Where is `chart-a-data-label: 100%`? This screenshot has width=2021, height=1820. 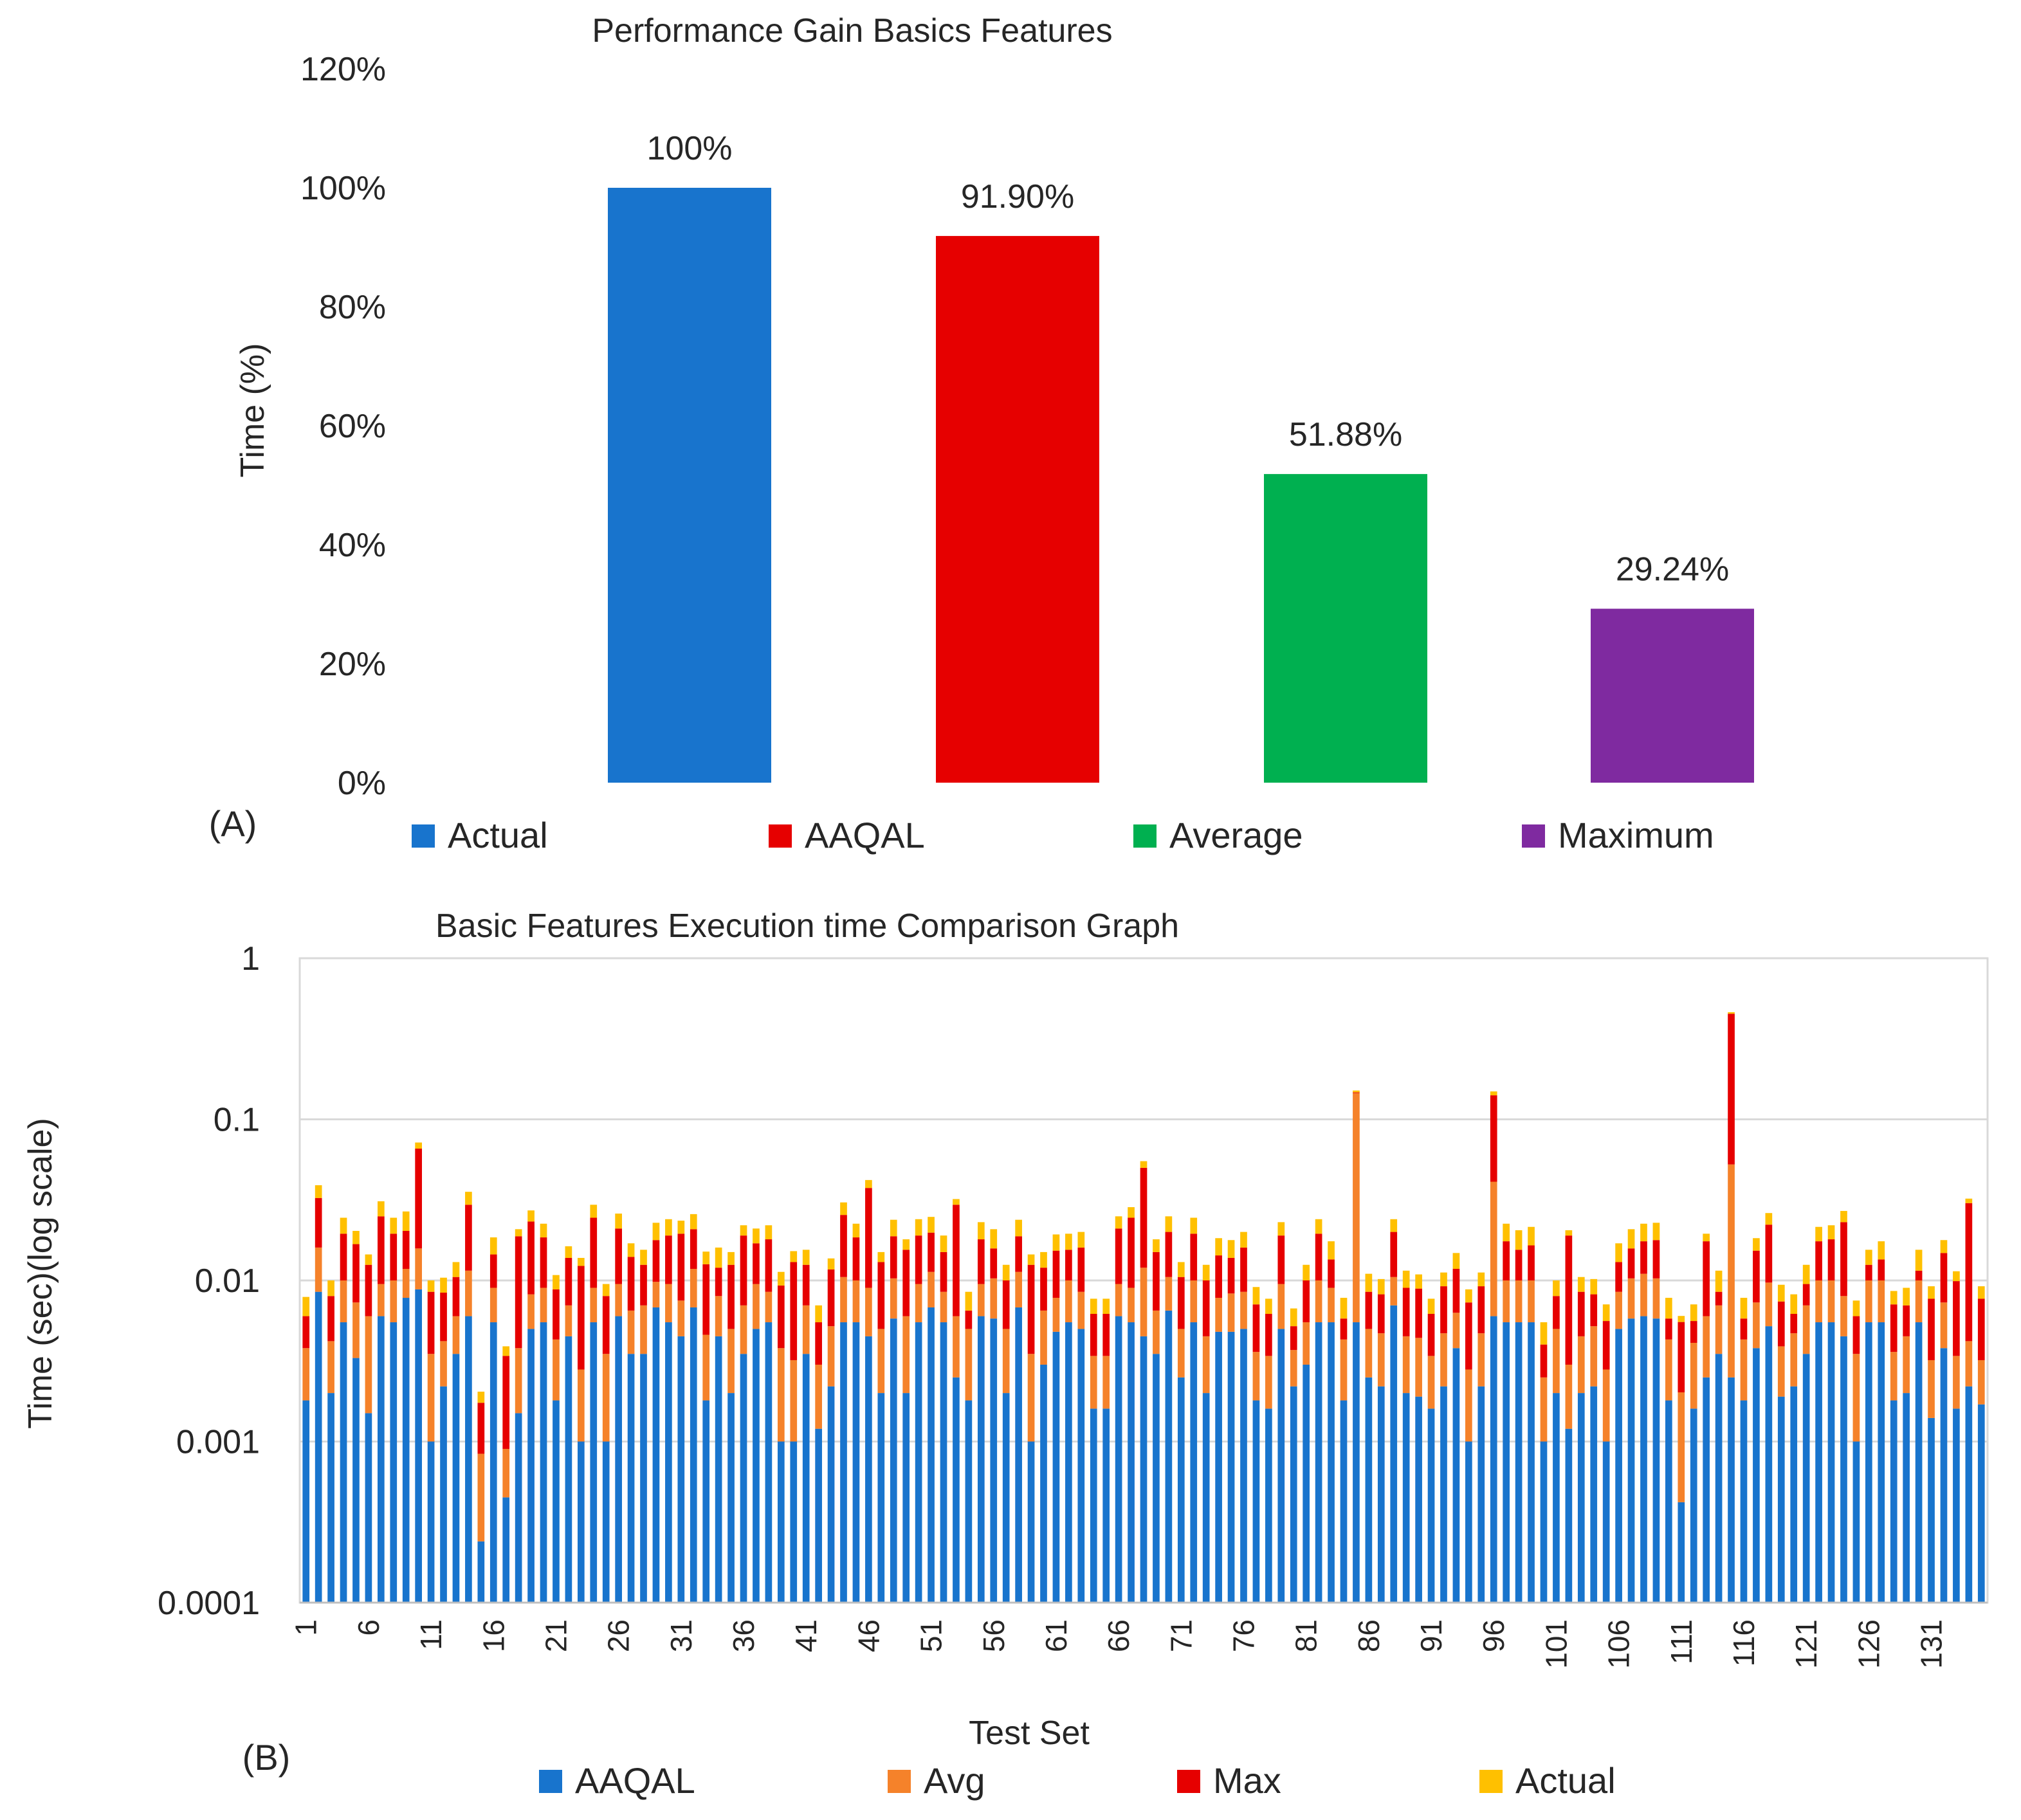 chart-a-data-label: 100% is located at coordinates (690, 148).